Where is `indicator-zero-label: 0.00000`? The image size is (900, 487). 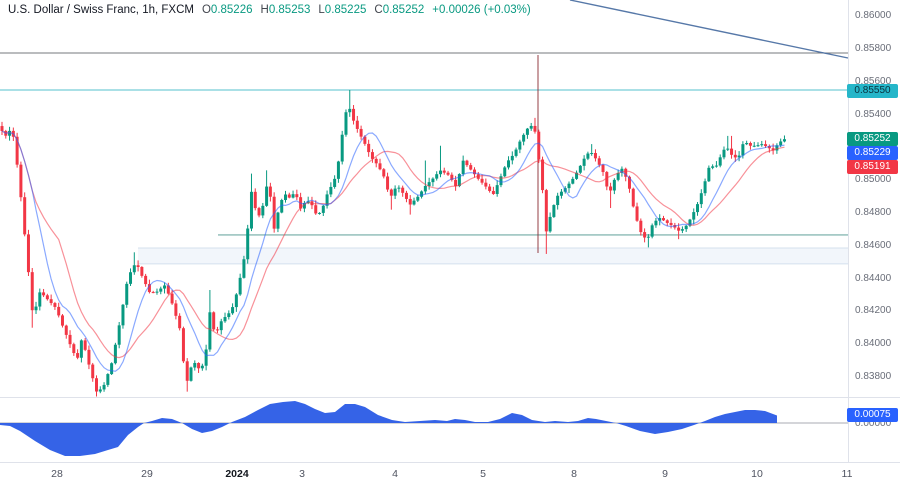 indicator-zero-label: 0.00000 is located at coordinates (873, 423).